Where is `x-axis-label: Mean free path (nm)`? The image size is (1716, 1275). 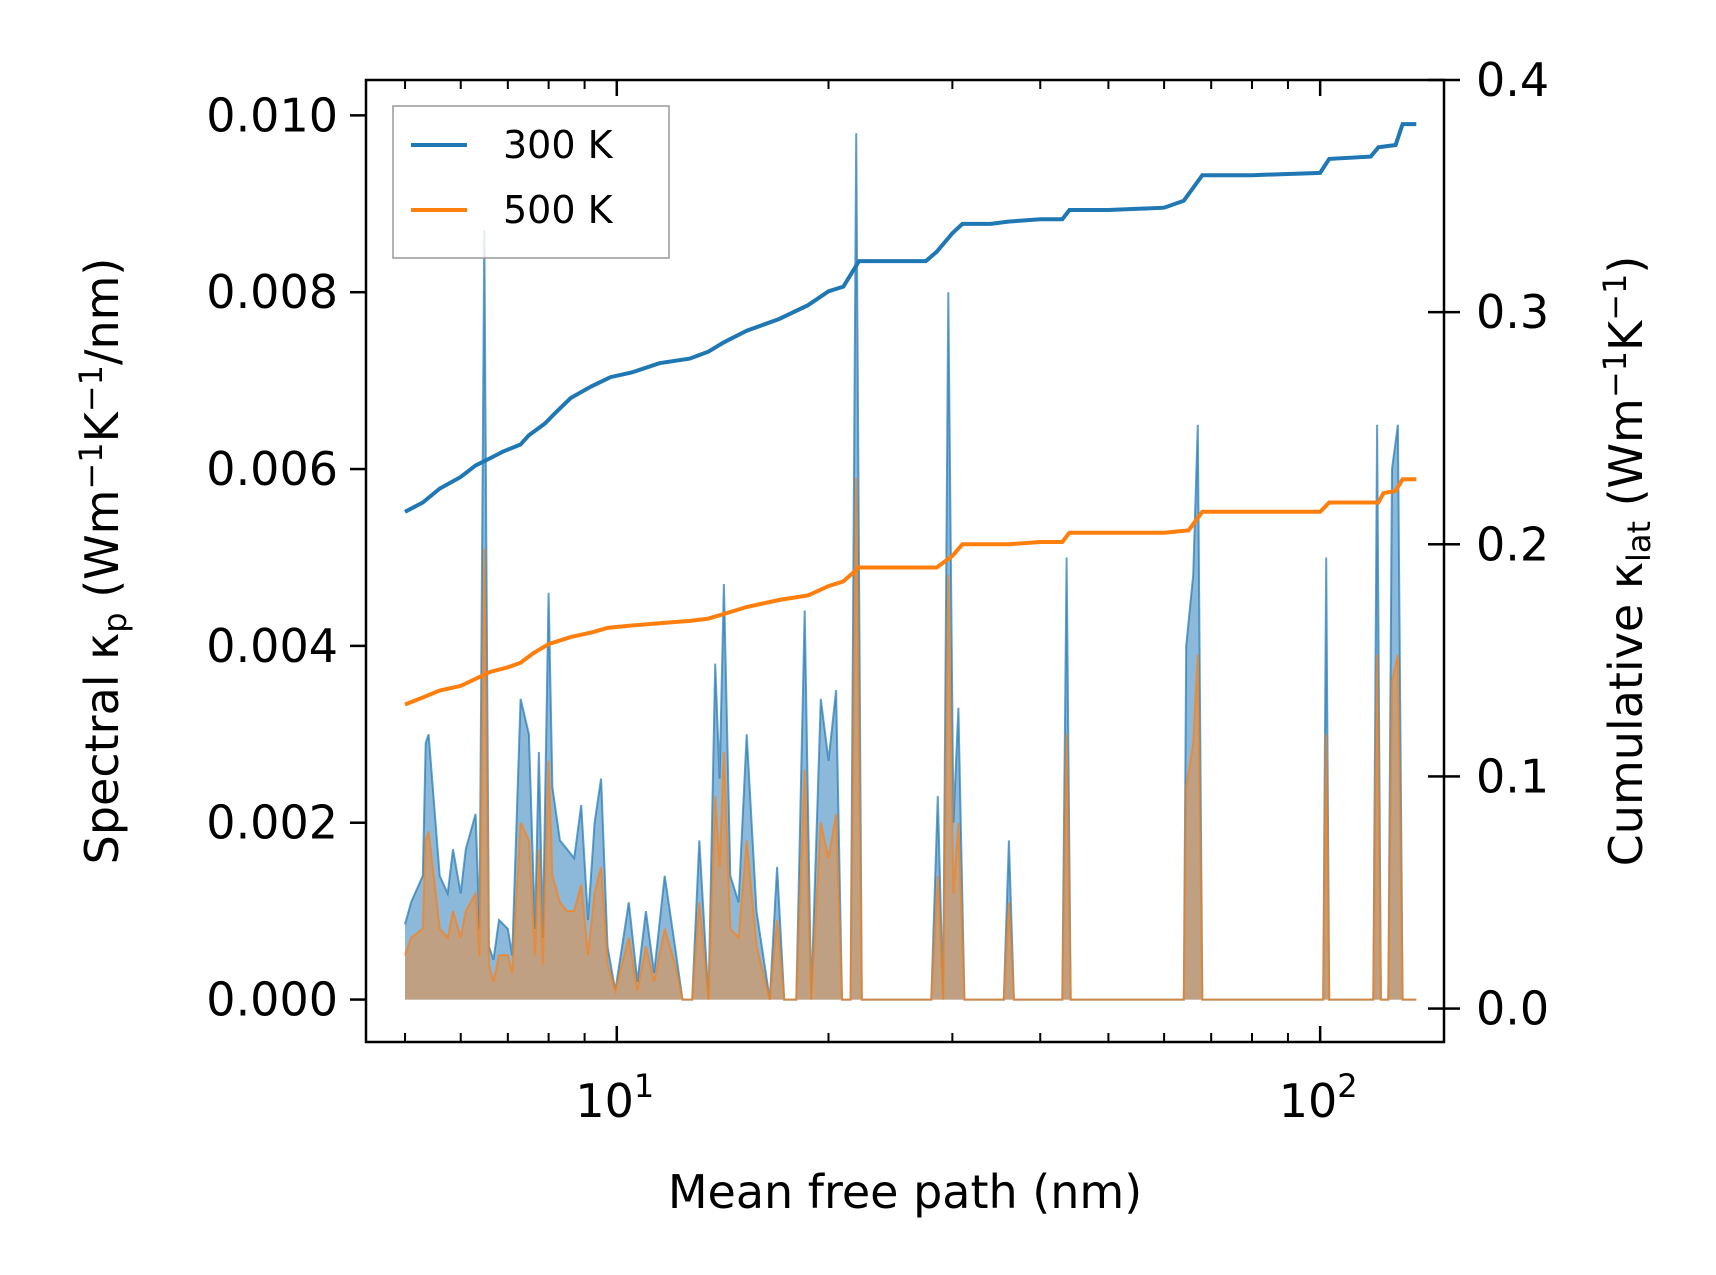
x-axis-label: Mean free path (nm) is located at coordinates (905, 1192).